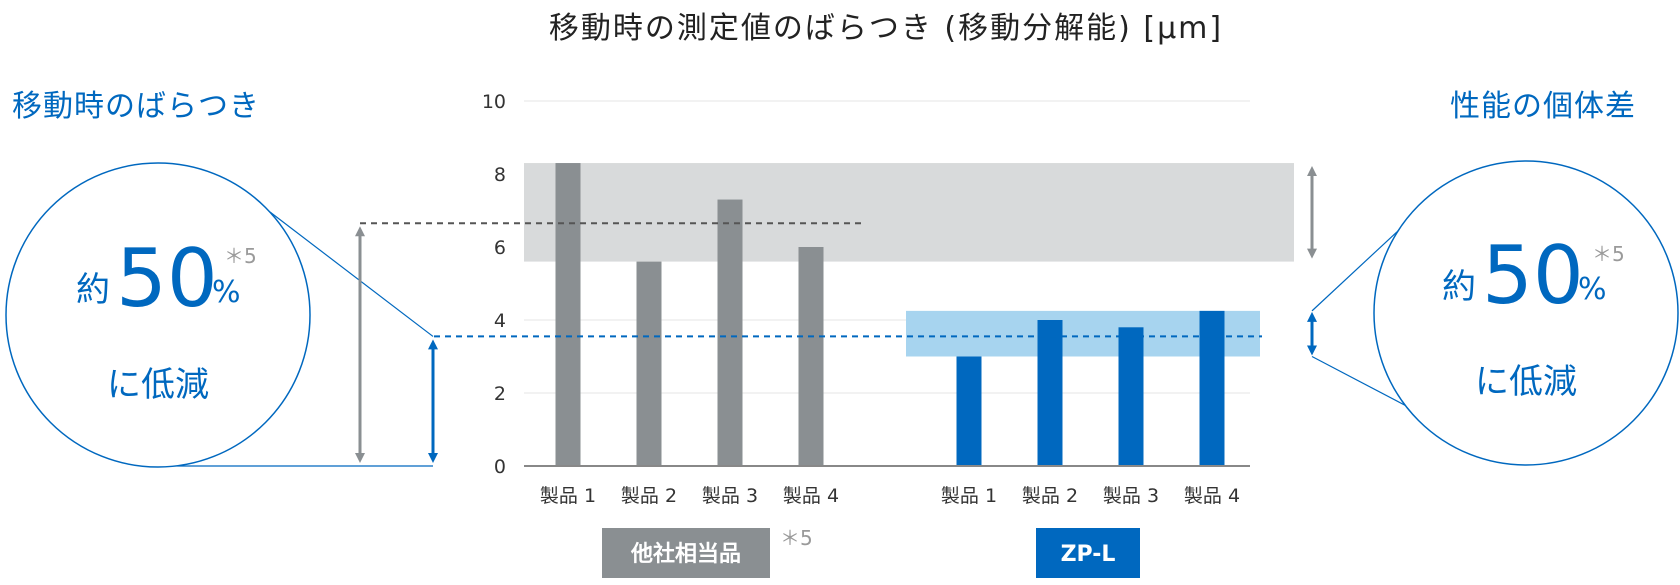 The image size is (1680, 585). I want to click on badge-competitor-box, so click(686, 553).